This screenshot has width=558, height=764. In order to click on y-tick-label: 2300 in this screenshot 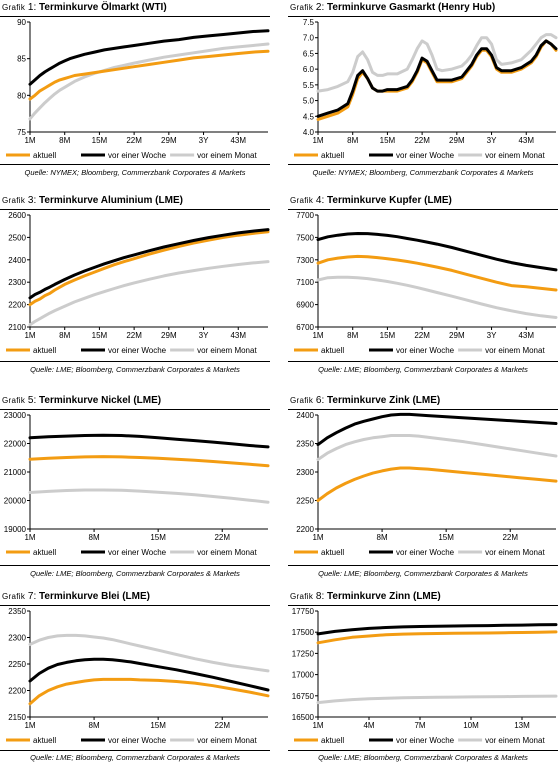, I will do `click(17, 282)`.